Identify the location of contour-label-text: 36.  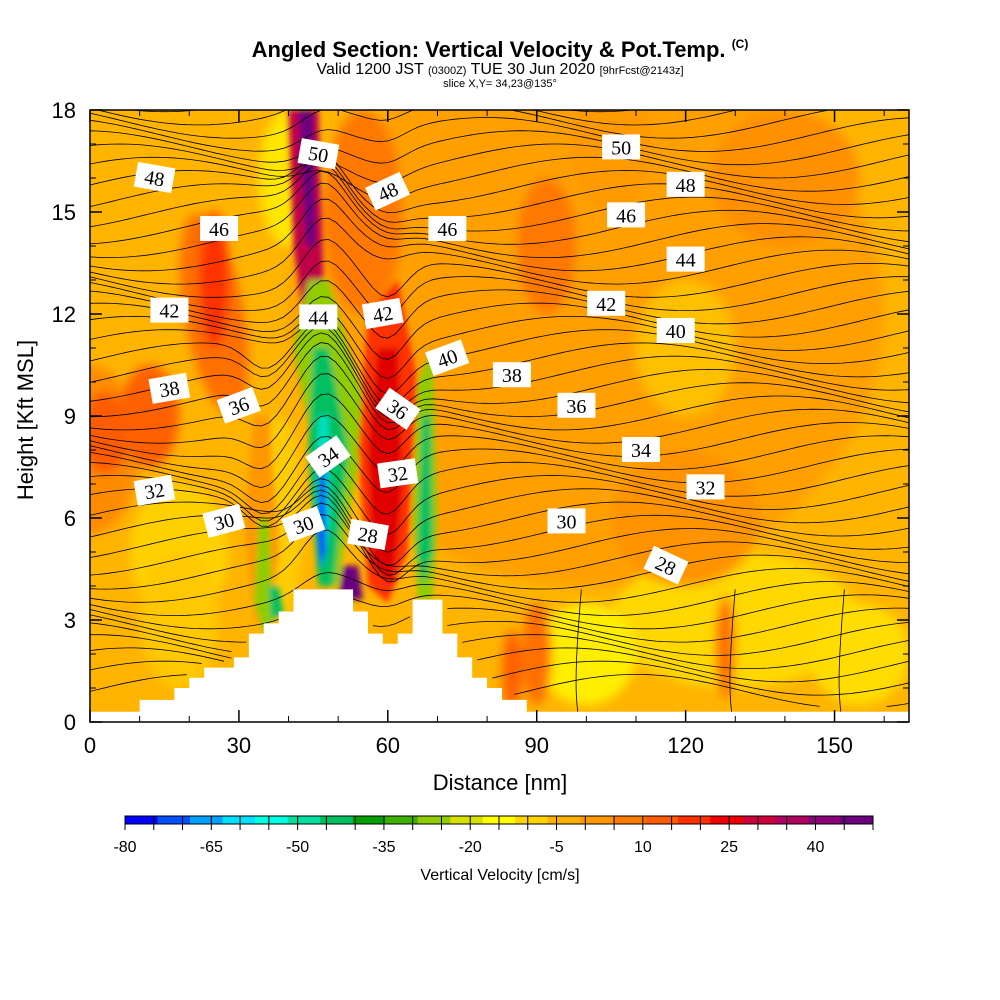
(576, 407).